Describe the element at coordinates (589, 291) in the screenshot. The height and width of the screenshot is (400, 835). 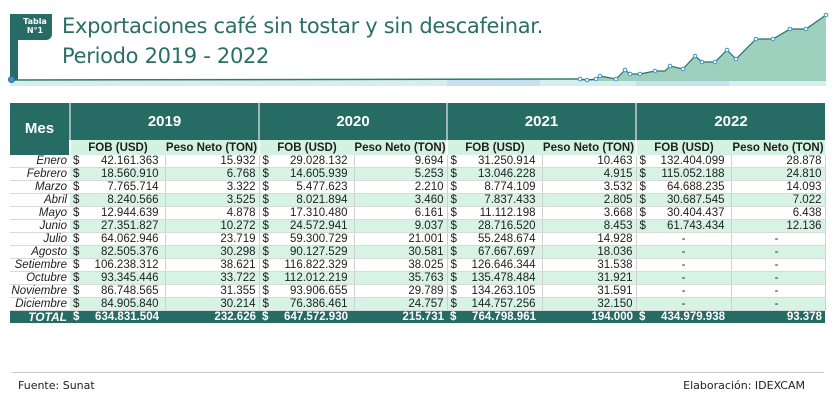
I see `peso-cell: 31.591` at that location.